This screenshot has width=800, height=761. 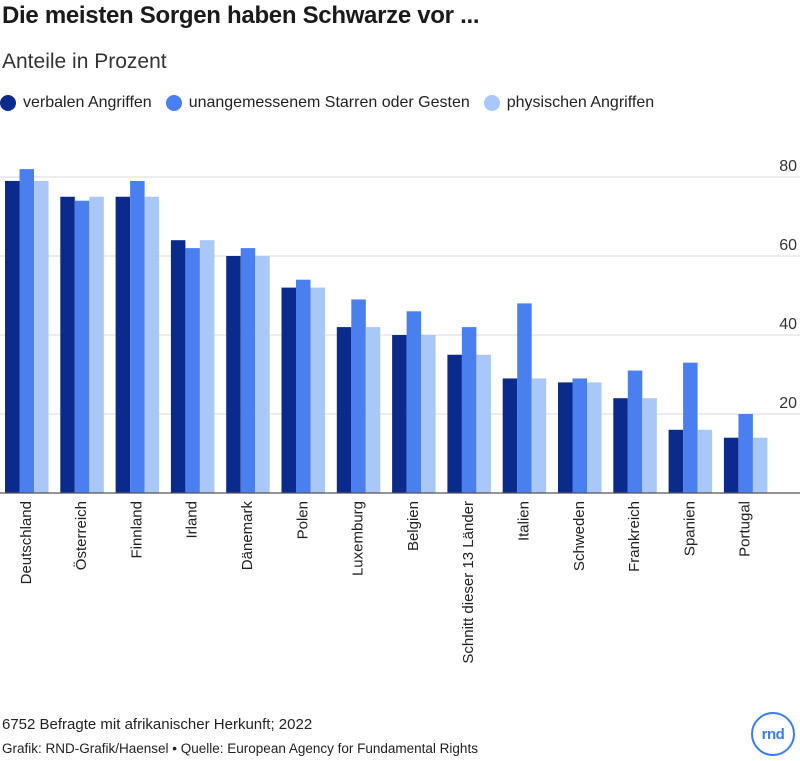 I want to click on legend-item-physisch: physischen Angriffen, so click(x=569, y=103).